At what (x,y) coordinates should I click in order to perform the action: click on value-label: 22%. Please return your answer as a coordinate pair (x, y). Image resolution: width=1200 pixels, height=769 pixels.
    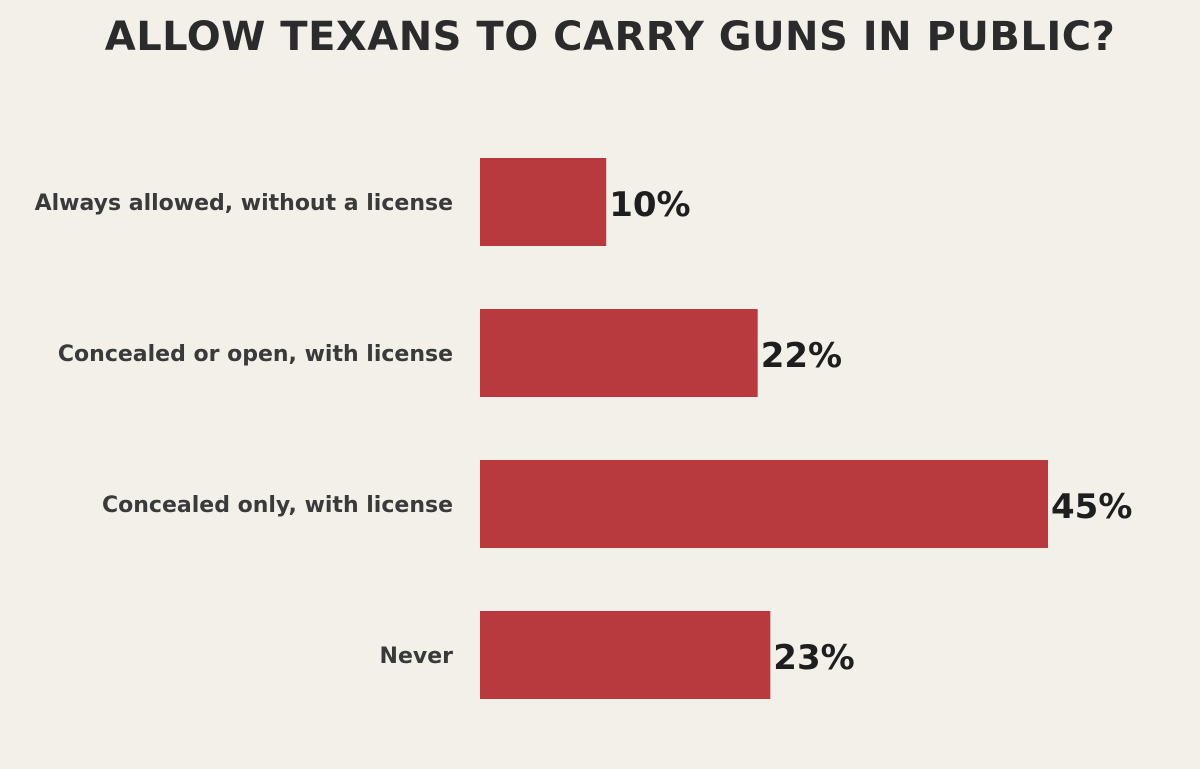
    Looking at the image, I should click on (801, 356).